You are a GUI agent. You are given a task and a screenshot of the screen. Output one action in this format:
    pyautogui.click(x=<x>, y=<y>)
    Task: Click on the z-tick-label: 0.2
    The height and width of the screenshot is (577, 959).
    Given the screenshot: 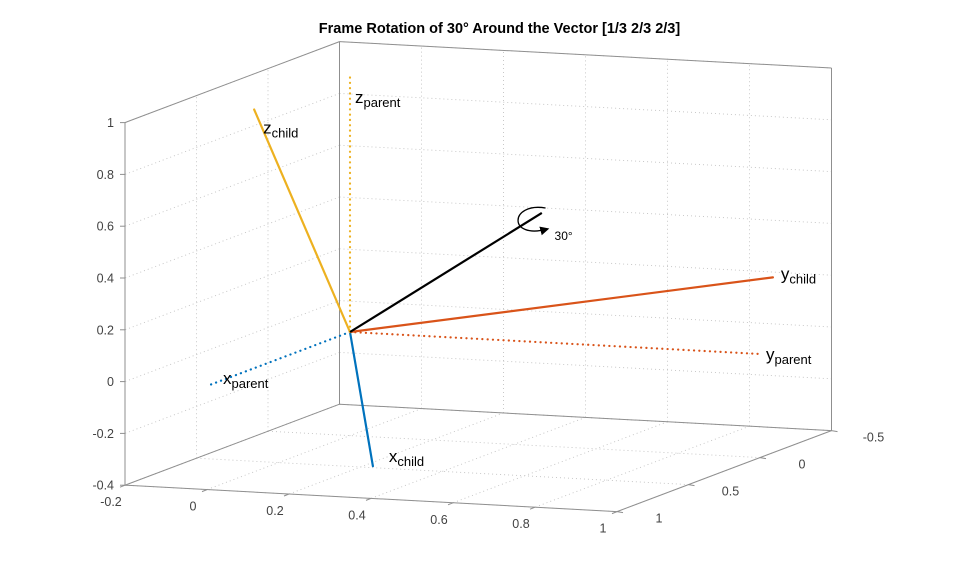 What is the action you would take?
    pyautogui.click(x=105, y=330)
    